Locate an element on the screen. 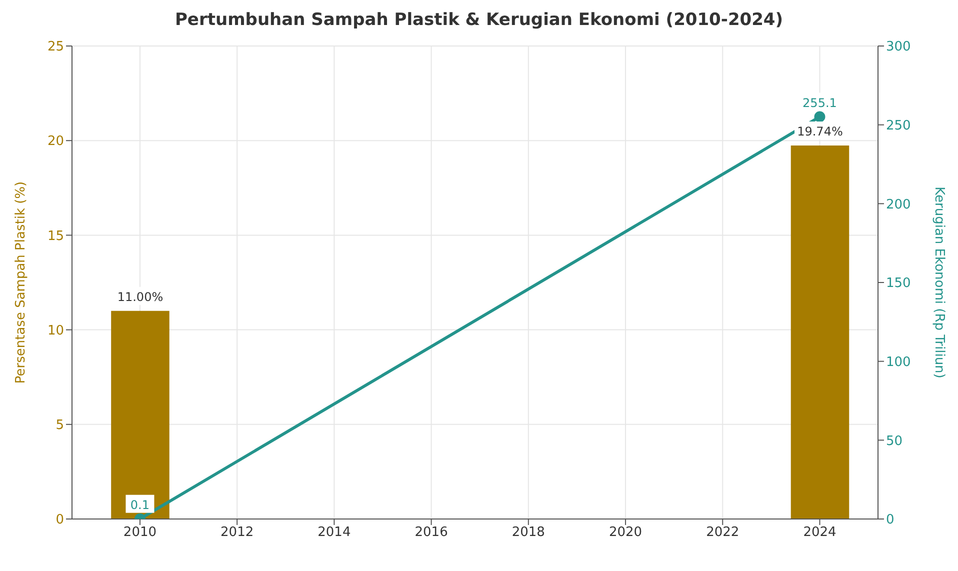 The height and width of the screenshot is (571, 958). x-tick-label: 2016 is located at coordinates (431, 532).